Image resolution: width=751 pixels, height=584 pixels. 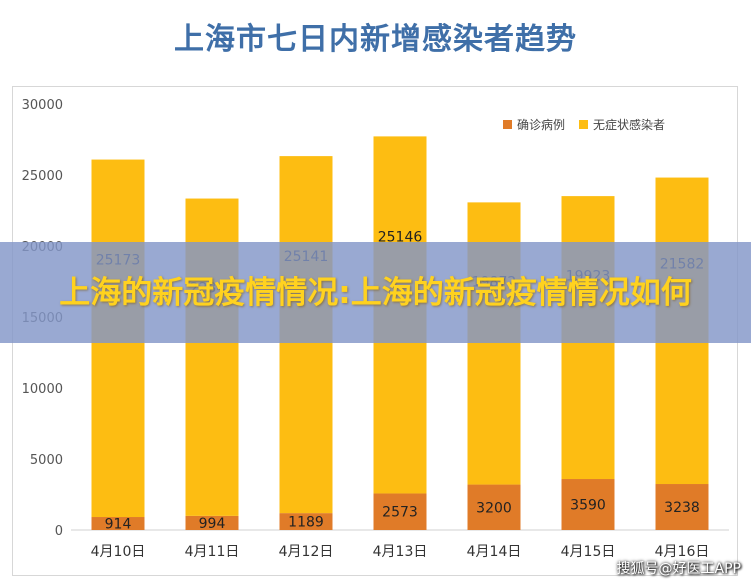 I want to click on data-label-confirmed: 3590, so click(x=588, y=506).